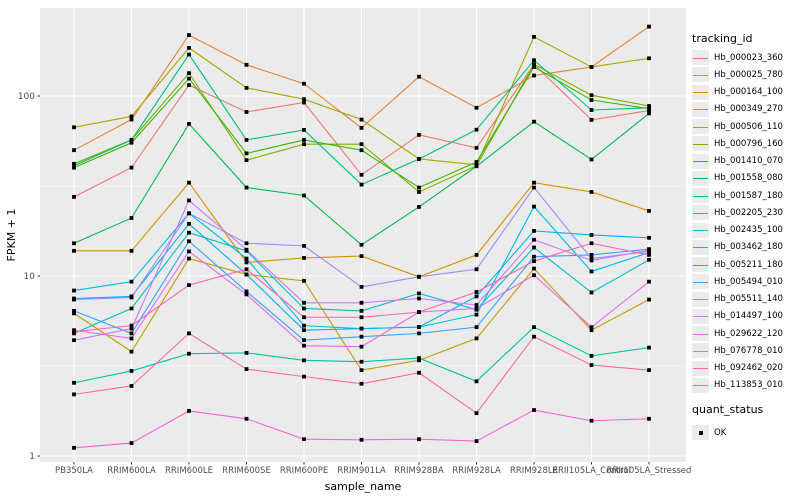 Image resolution: width=800 pixels, height=500 pixels. Describe the element at coordinates (737, 350) in the screenshot. I see `legend-item-Hb_076778_010: Hb_076778_010` at that location.